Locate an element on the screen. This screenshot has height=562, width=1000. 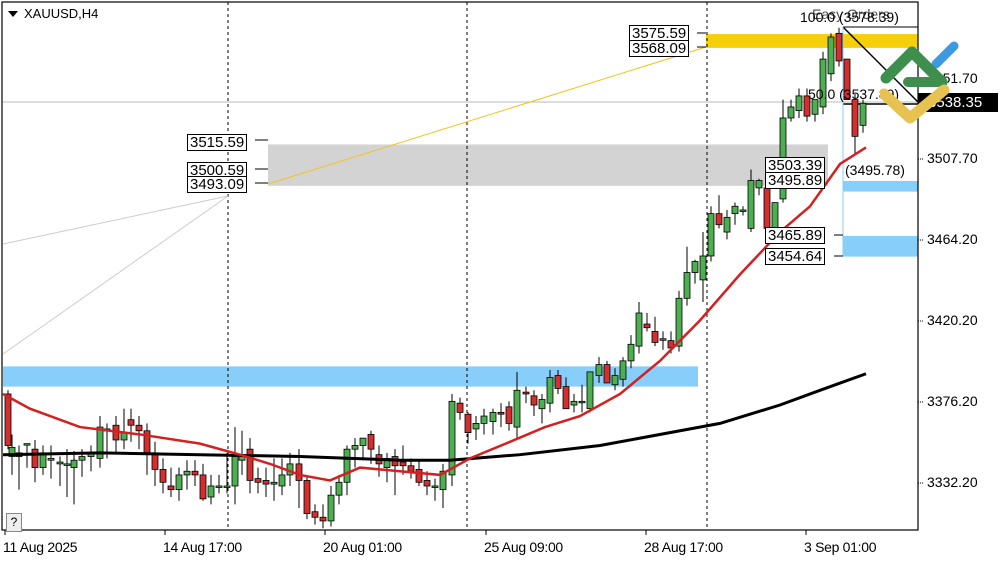
price-axis-label: 3376.20 is located at coordinates (952, 401).